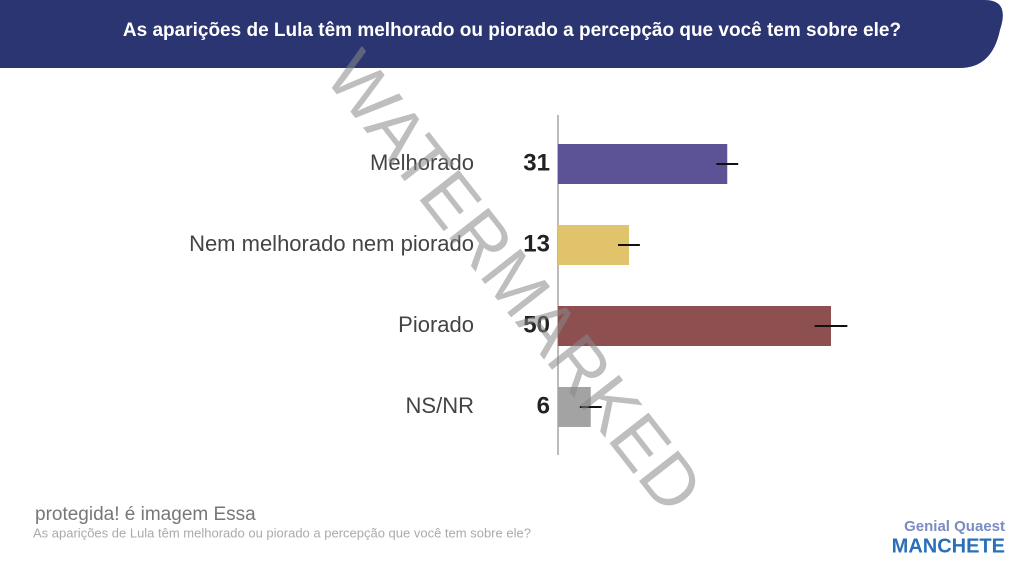 Image resolution: width=1024 pixels, height=573 pixels. I want to click on category-label: NS/NR, so click(440, 405).